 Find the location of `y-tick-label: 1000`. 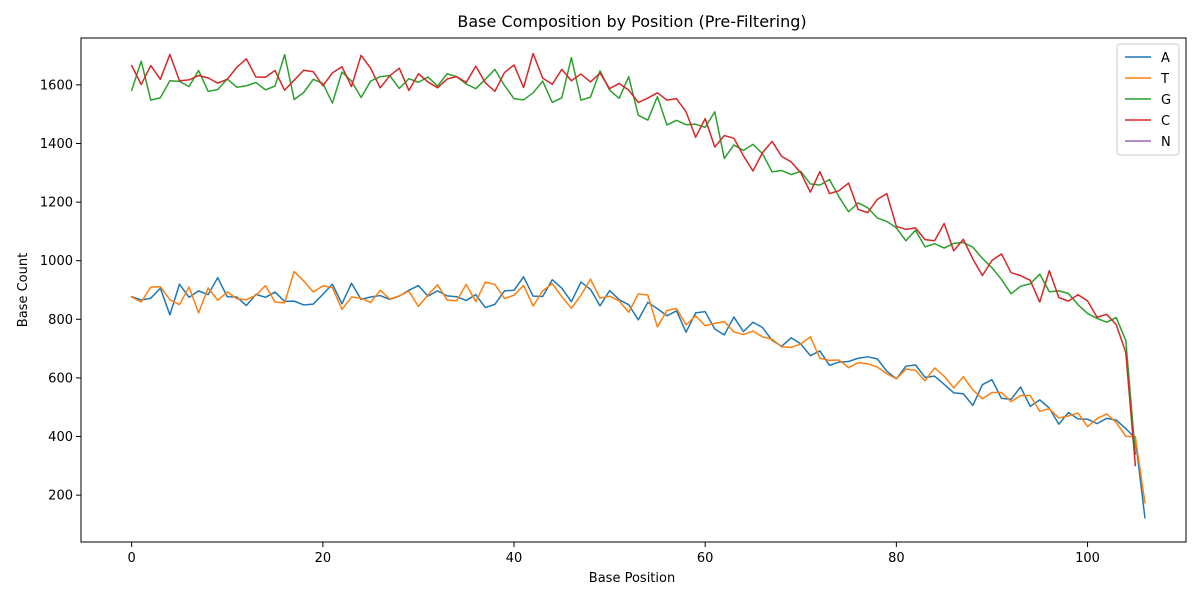

y-tick-label: 1000 is located at coordinates (56, 261).